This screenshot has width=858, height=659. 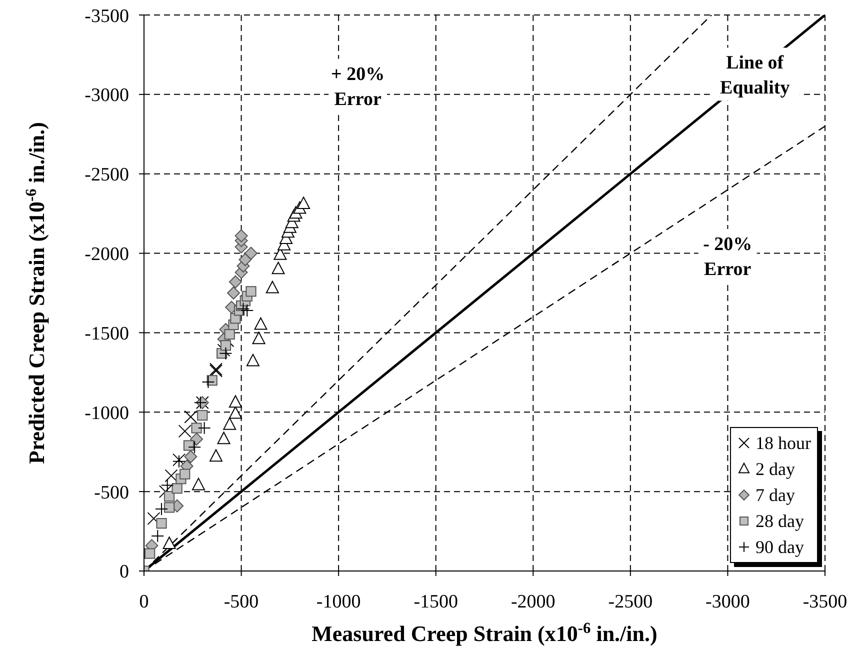 I want to click on legend-label: 90 day, so click(x=780, y=547).